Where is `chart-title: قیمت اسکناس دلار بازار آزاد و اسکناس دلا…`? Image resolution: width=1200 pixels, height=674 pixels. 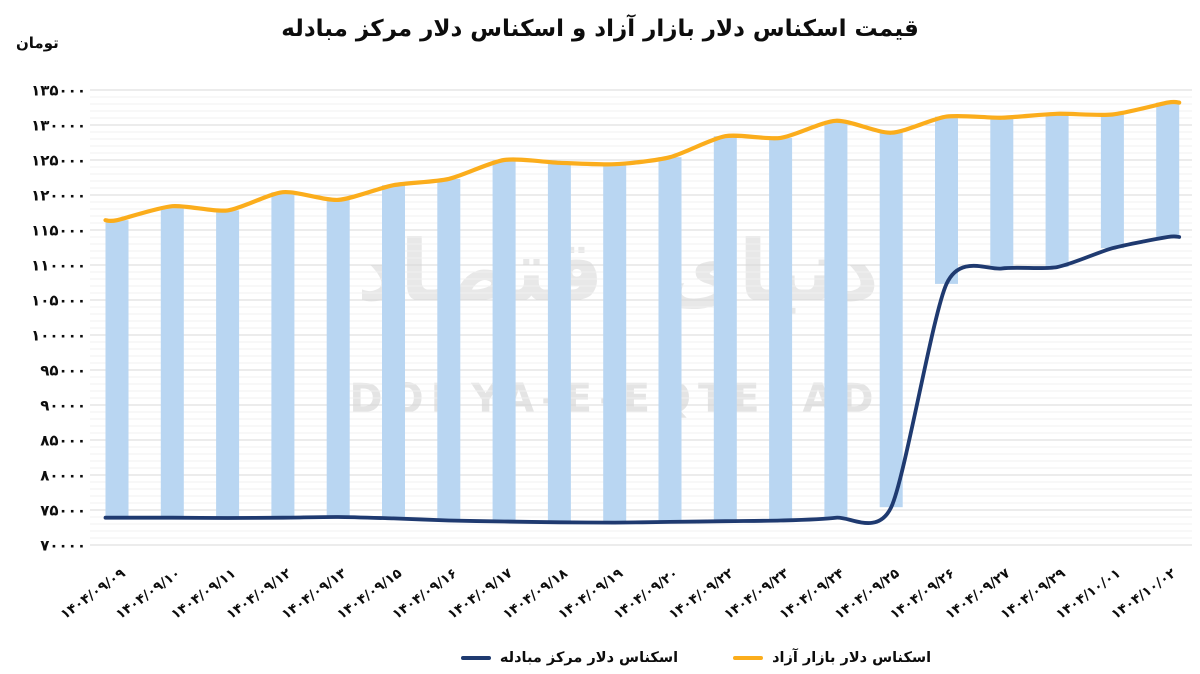 chart-title: قیمت اسکناس دلار بازار آزاد و اسکناس دلا… is located at coordinates (600, 29).